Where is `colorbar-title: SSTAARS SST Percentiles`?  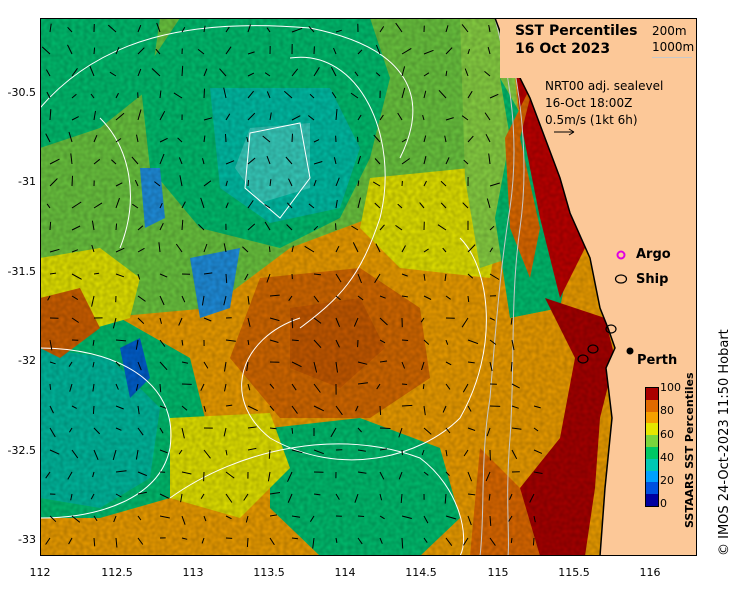 colorbar-title: SSTAARS SST Percentiles is located at coordinates (689, 450).